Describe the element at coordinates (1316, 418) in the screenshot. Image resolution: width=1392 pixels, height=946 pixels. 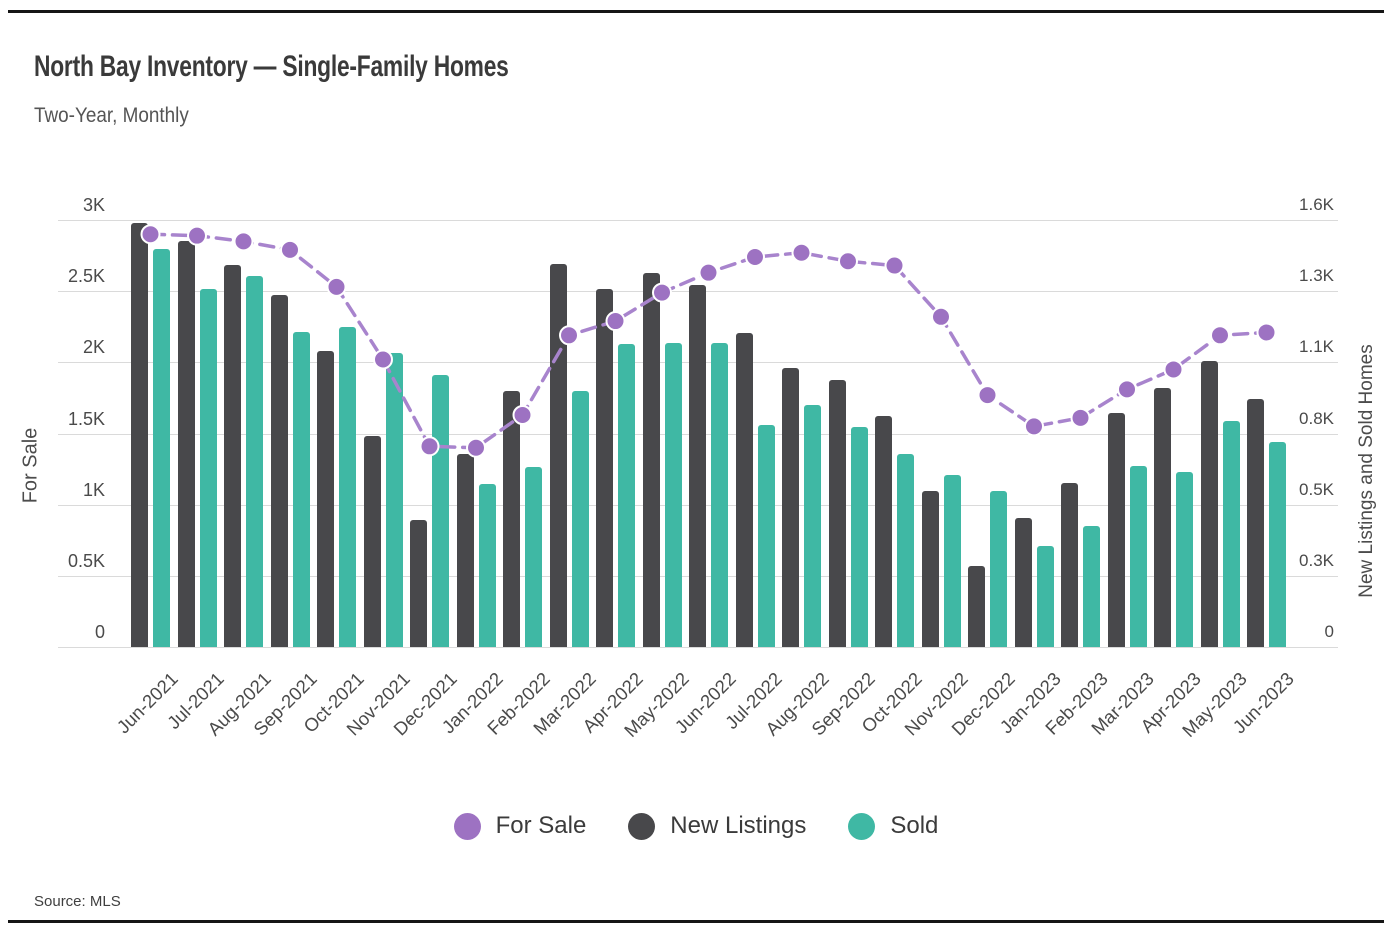
I see `y-axis-tick-right: 0.8K` at that location.